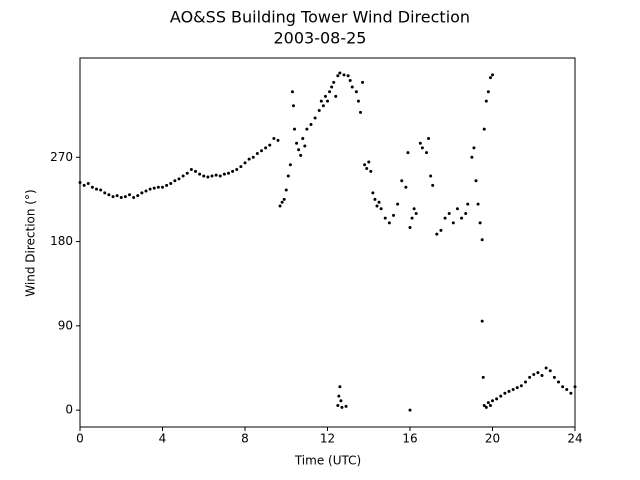 This screenshot has width=640, height=480. Describe the element at coordinates (163, 439) in the screenshot. I see `x-tick-label: 4` at that location.